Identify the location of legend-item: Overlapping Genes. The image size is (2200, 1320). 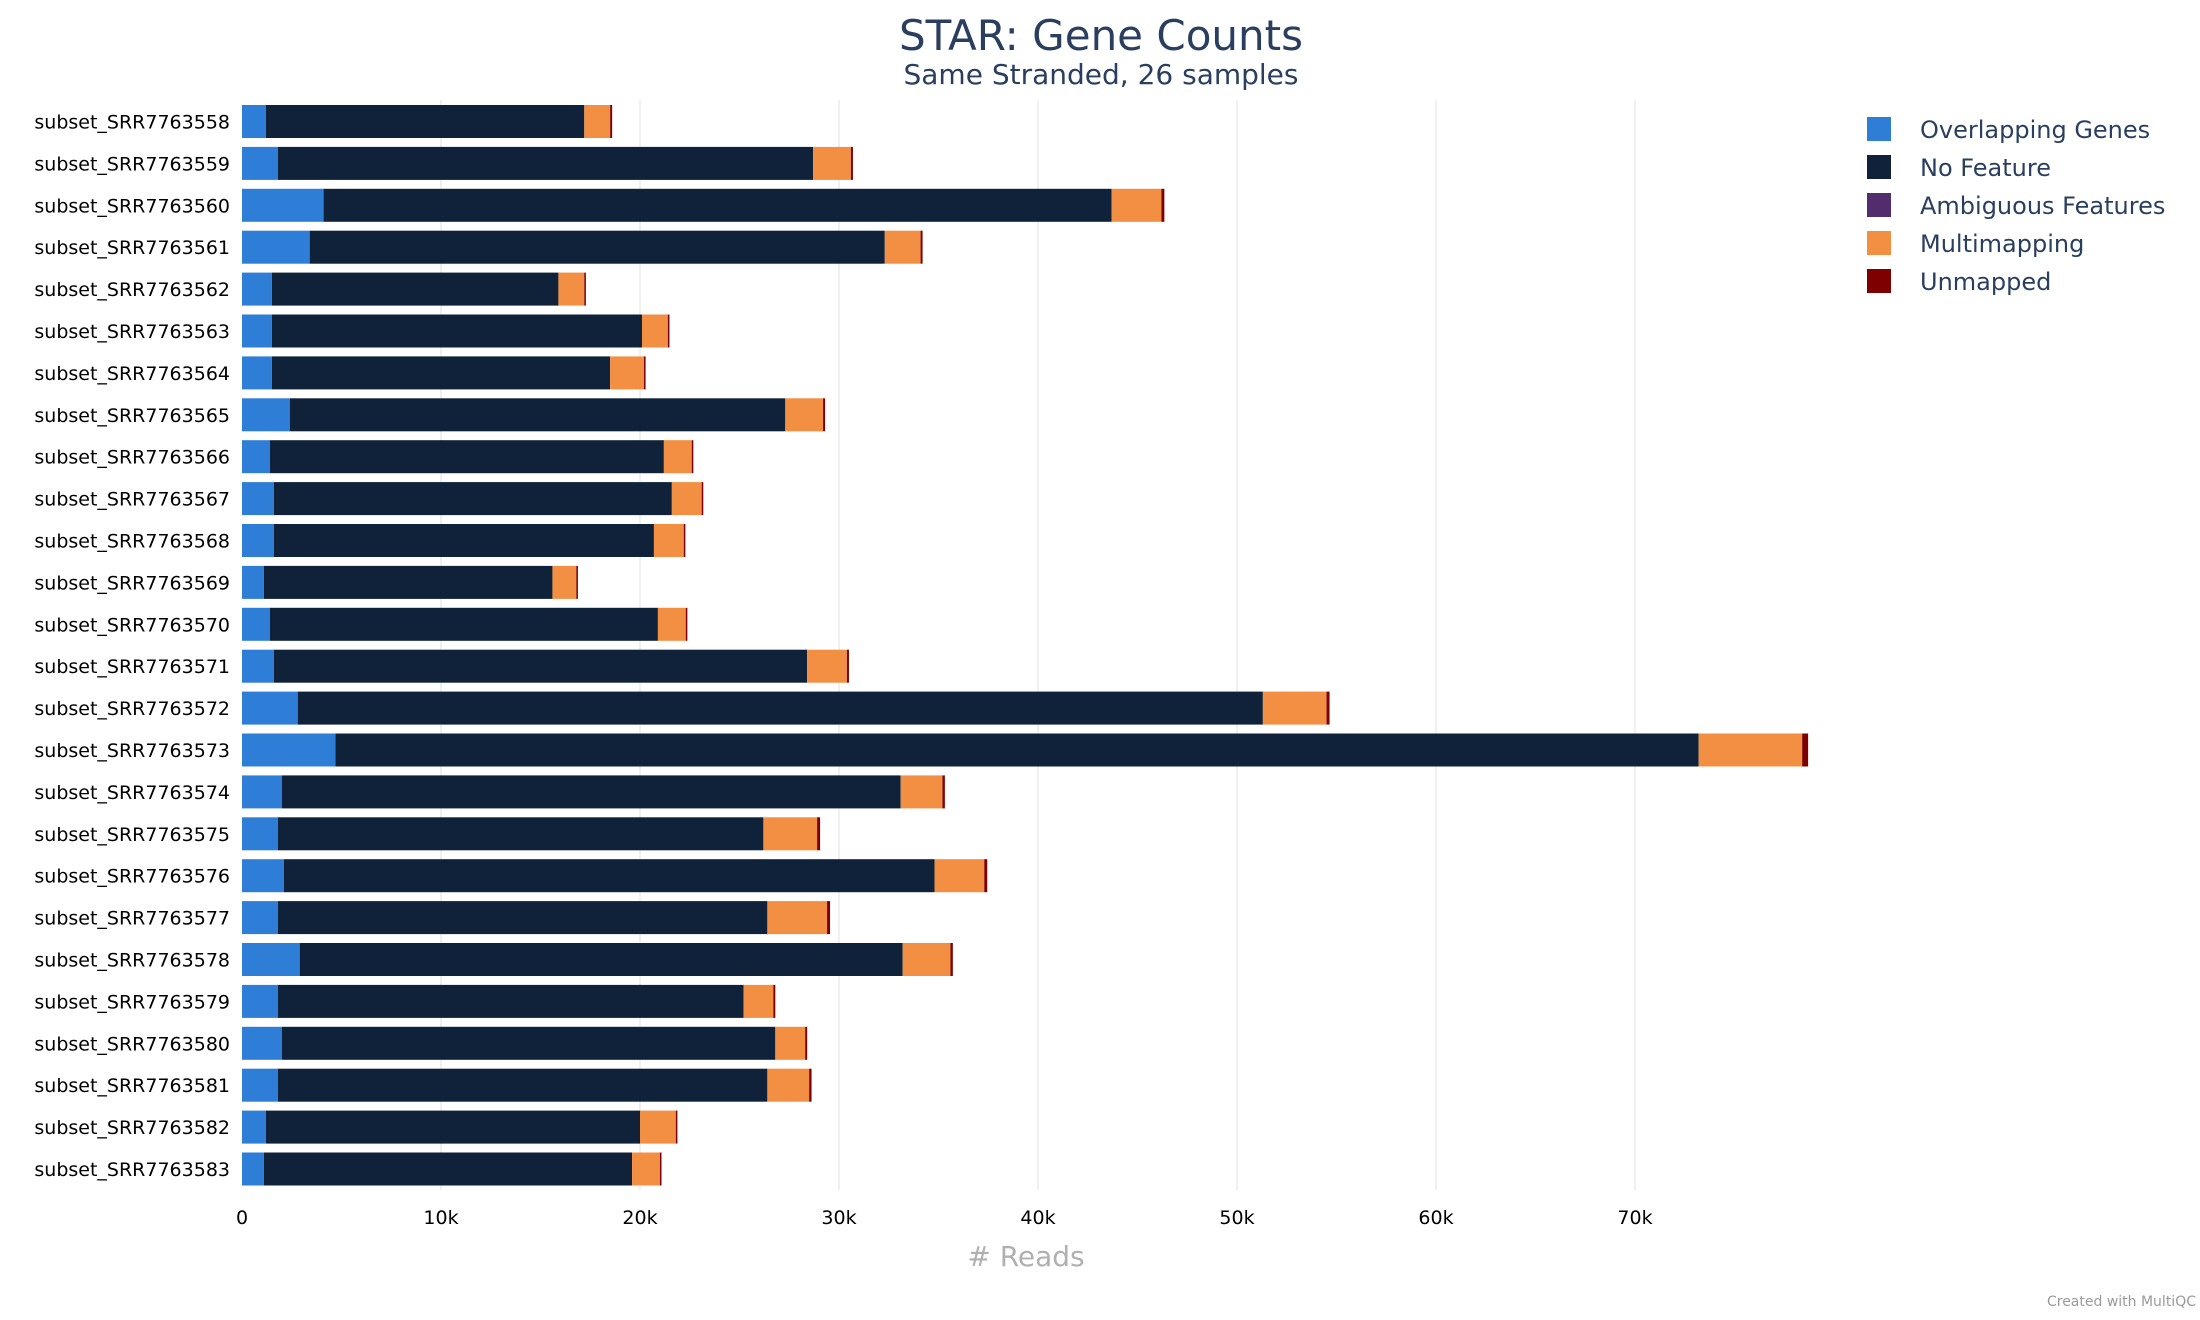
(2008, 130).